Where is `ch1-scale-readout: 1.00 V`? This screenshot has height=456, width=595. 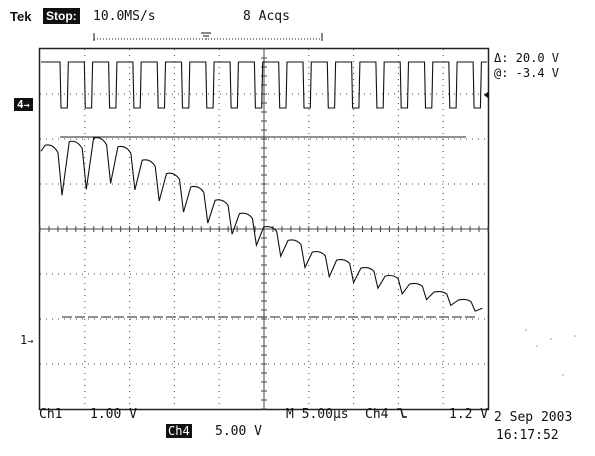 ch1-scale-readout: 1.00 V is located at coordinates (113, 414).